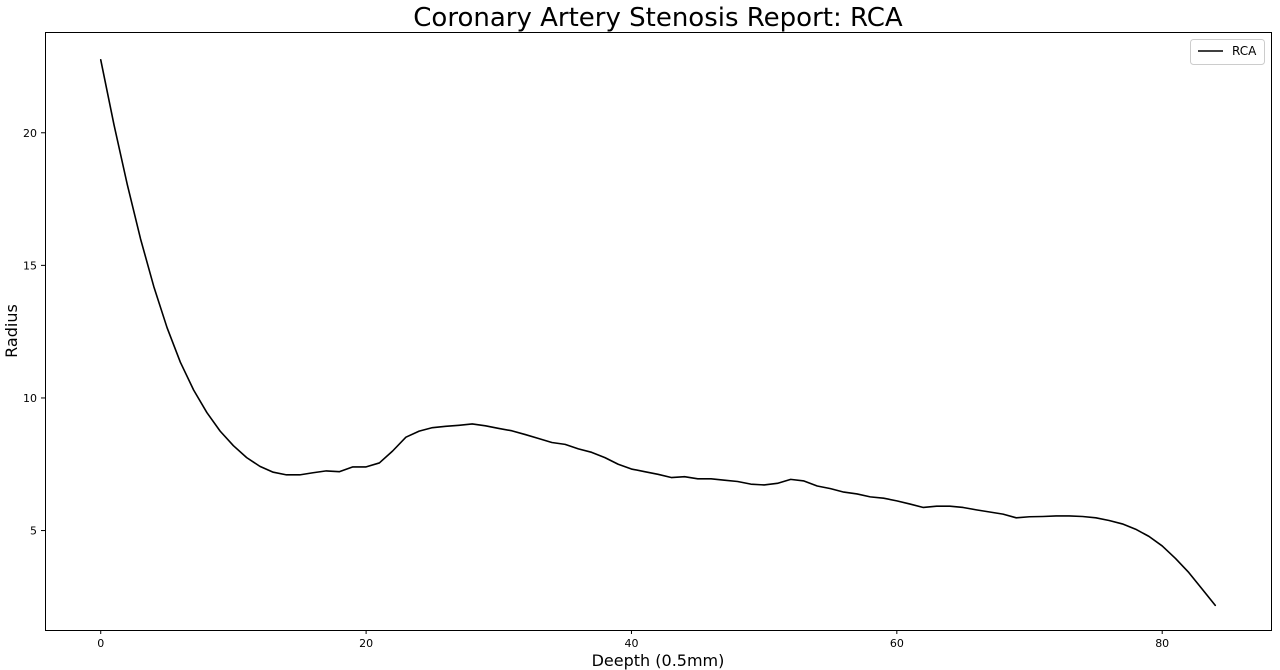  What do you see at coordinates (658, 18) in the screenshot?
I see `chart-title: Coronary Artery Stenosis Report: RCA` at bounding box center [658, 18].